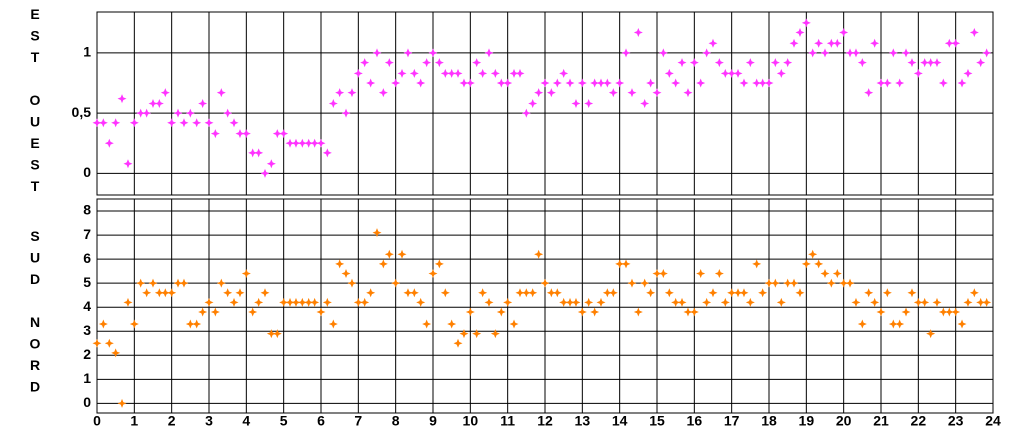  What do you see at coordinates (87, 378) in the screenshot?
I see `y-tick-label: 1` at bounding box center [87, 378].